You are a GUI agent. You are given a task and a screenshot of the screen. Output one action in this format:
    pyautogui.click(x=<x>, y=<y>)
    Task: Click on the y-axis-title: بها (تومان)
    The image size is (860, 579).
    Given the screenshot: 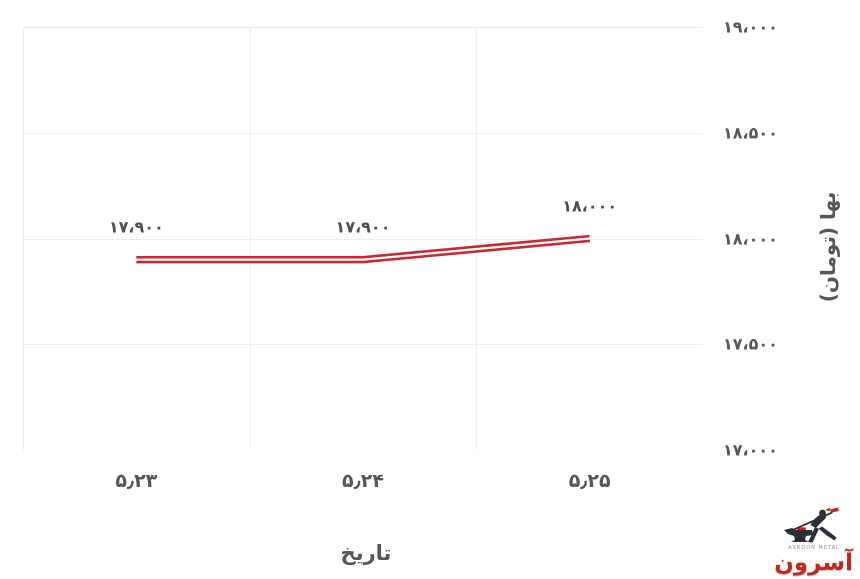 What is the action you would take?
    pyautogui.click(x=828, y=247)
    